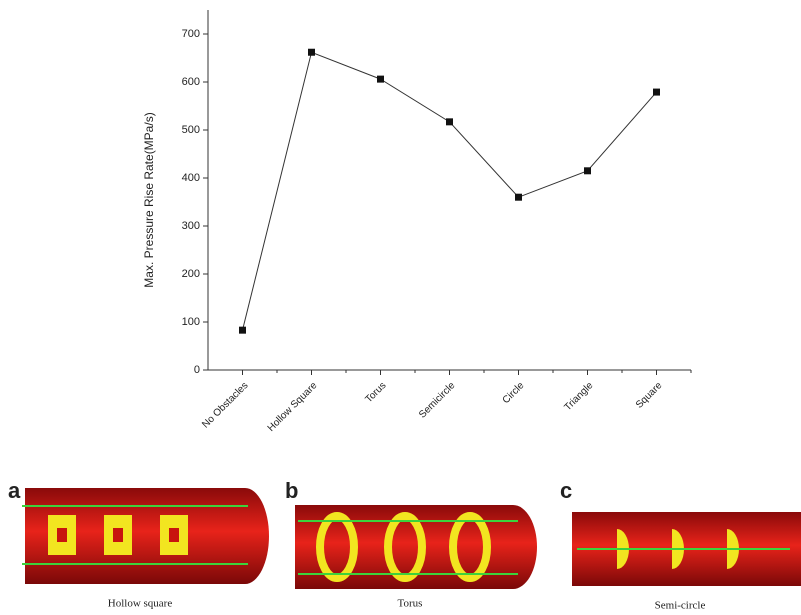 The height and width of the screenshot is (615, 801). Describe the element at coordinates (140, 604) in the screenshot. I see `caption: Hollow square` at that location.